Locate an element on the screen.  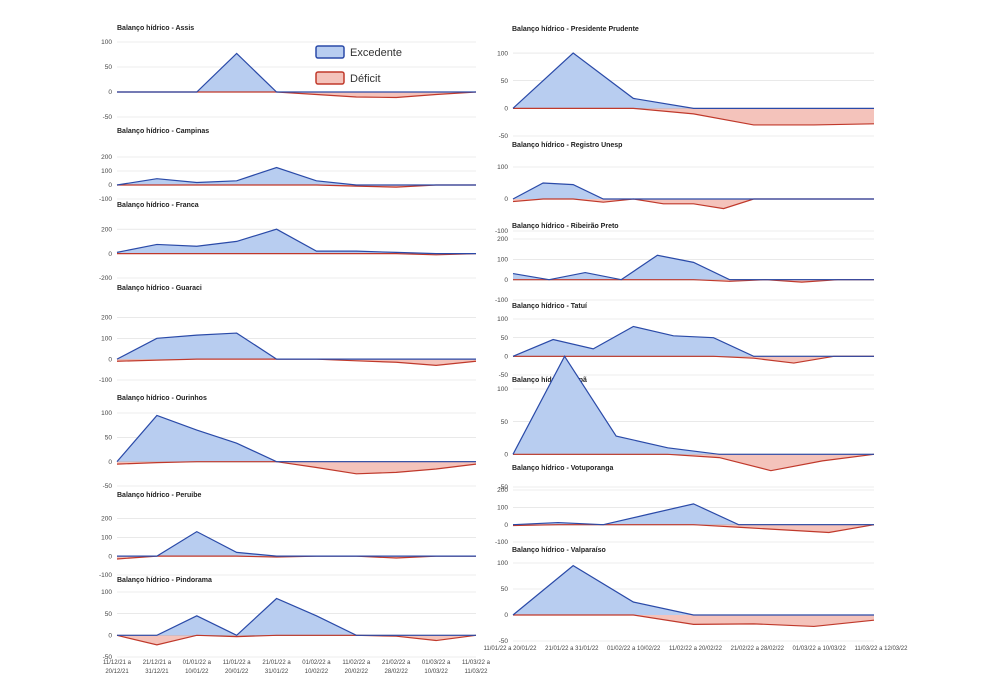
x-tick-label: 01/03/22 a 10/03/22 is located at coordinates (819, 649).